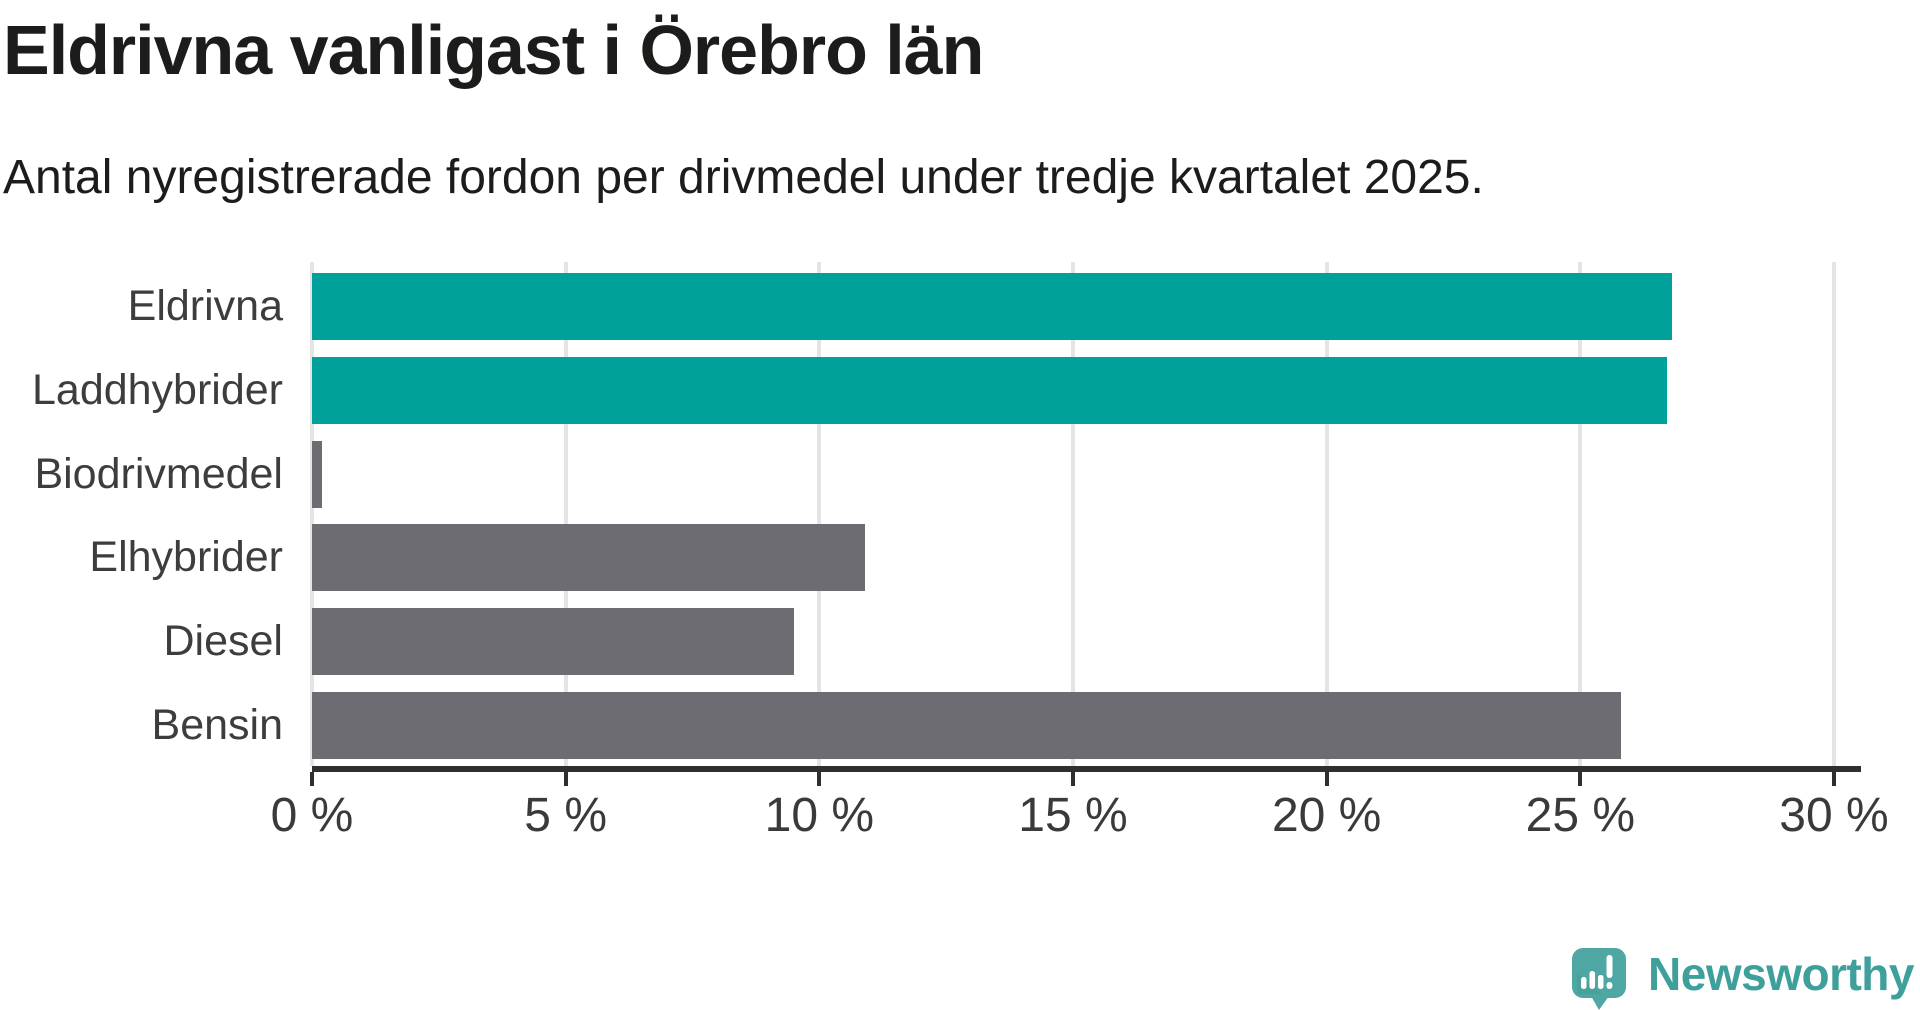  I want to click on newsworthy-logo-icon, so click(1599, 979).